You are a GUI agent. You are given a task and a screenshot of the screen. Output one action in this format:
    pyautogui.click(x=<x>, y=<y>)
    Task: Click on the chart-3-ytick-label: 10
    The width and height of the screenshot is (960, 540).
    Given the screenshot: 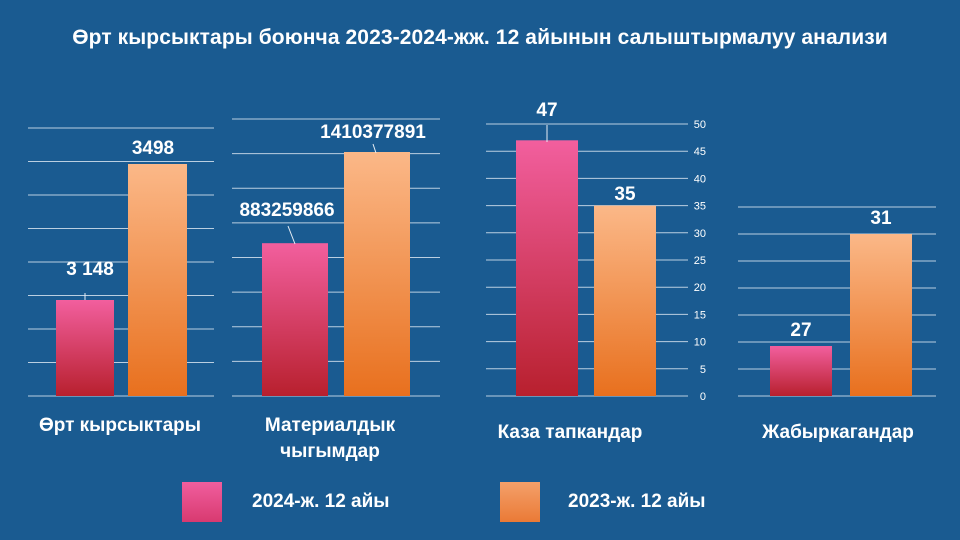 What is the action you would take?
    pyautogui.click(x=700, y=343)
    